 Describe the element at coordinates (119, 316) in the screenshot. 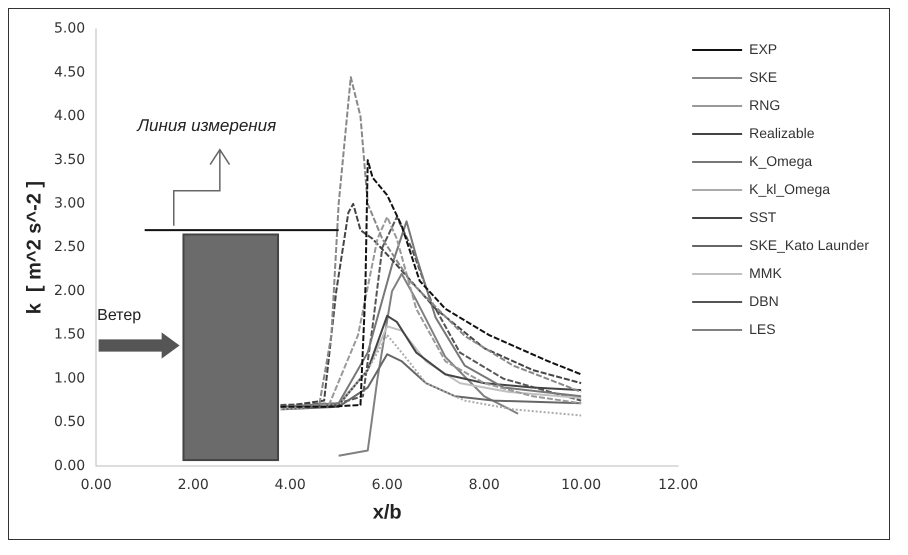

I see `annotation: Ветер` at that location.